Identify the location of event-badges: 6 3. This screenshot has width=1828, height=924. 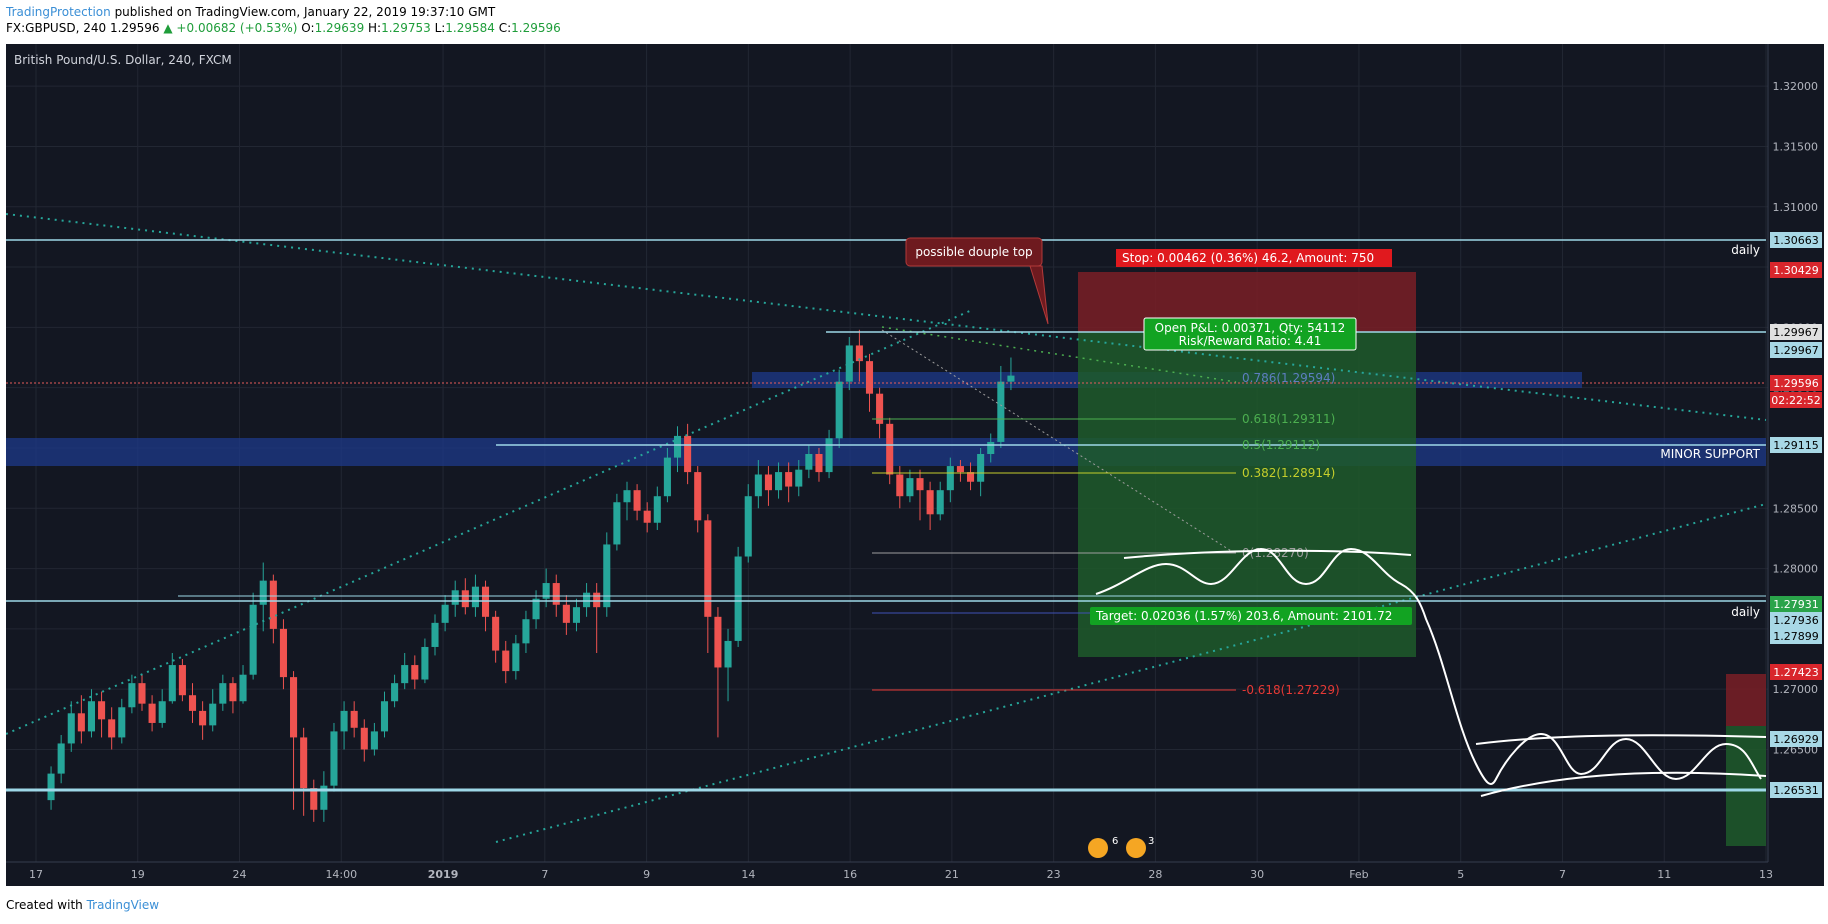
(1121, 847).